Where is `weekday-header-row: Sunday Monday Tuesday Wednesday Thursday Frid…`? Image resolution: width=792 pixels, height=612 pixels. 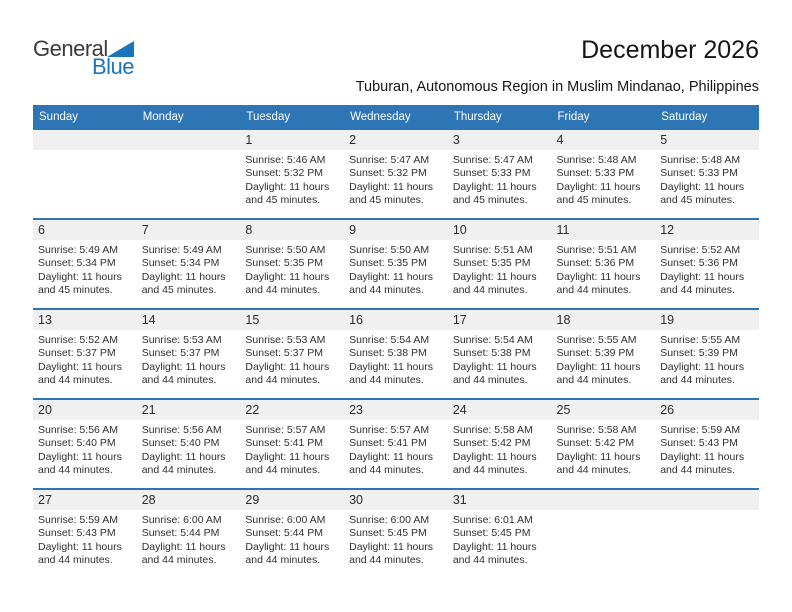 weekday-header-row: Sunday Monday Tuesday Wednesday Thursday Frid… is located at coordinates (396, 117).